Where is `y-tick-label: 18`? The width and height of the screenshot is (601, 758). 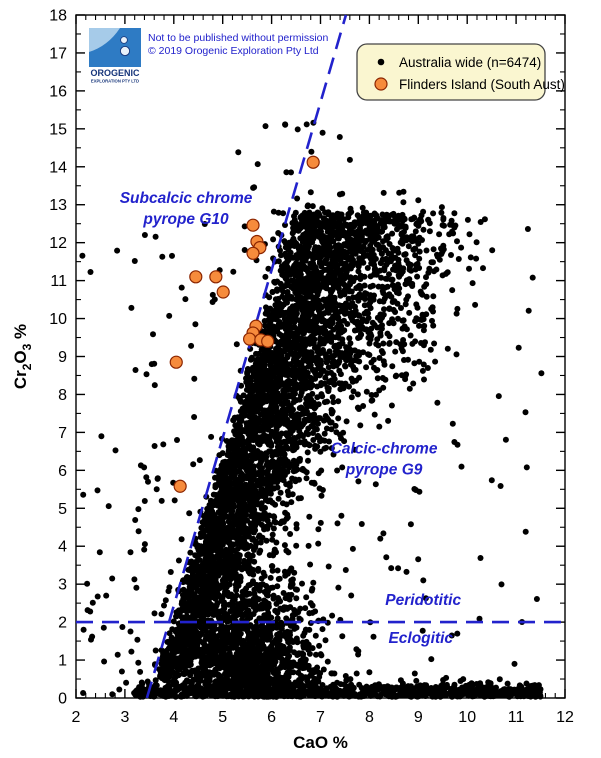
y-tick-label: 18 is located at coordinates (58, 16).